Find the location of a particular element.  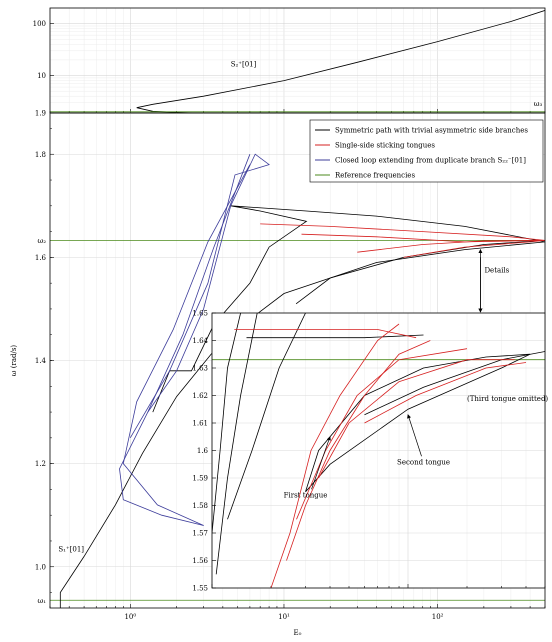

inset-y-tick-label: 1.65 is located at coordinates (200, 314).